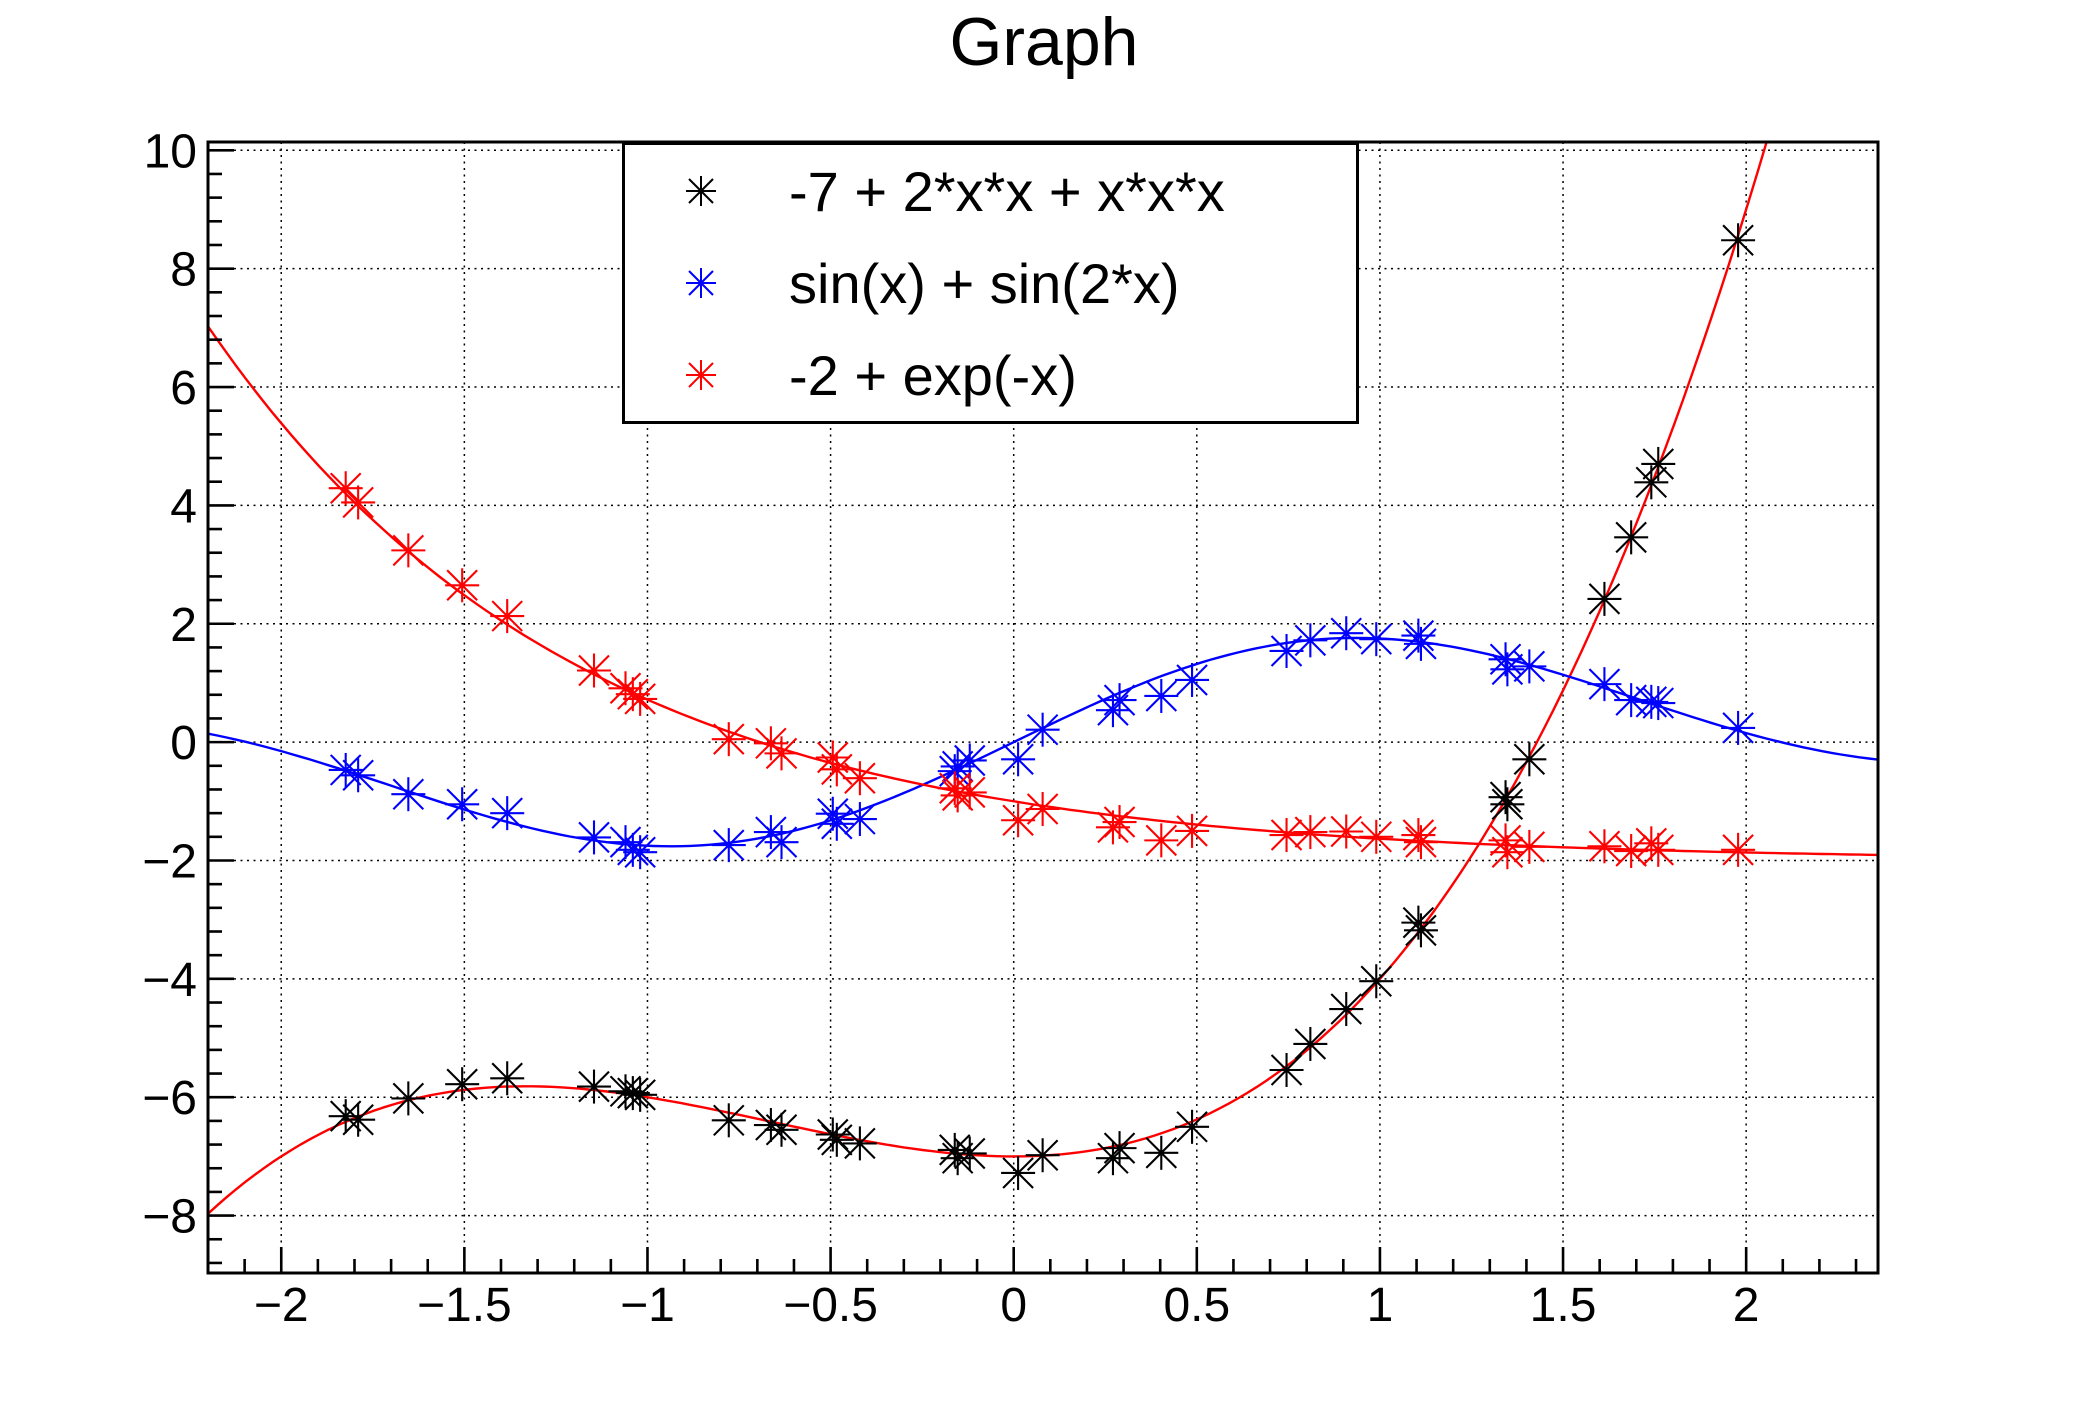  I want to click on x-axis-ticks, so click(1050, 1260).